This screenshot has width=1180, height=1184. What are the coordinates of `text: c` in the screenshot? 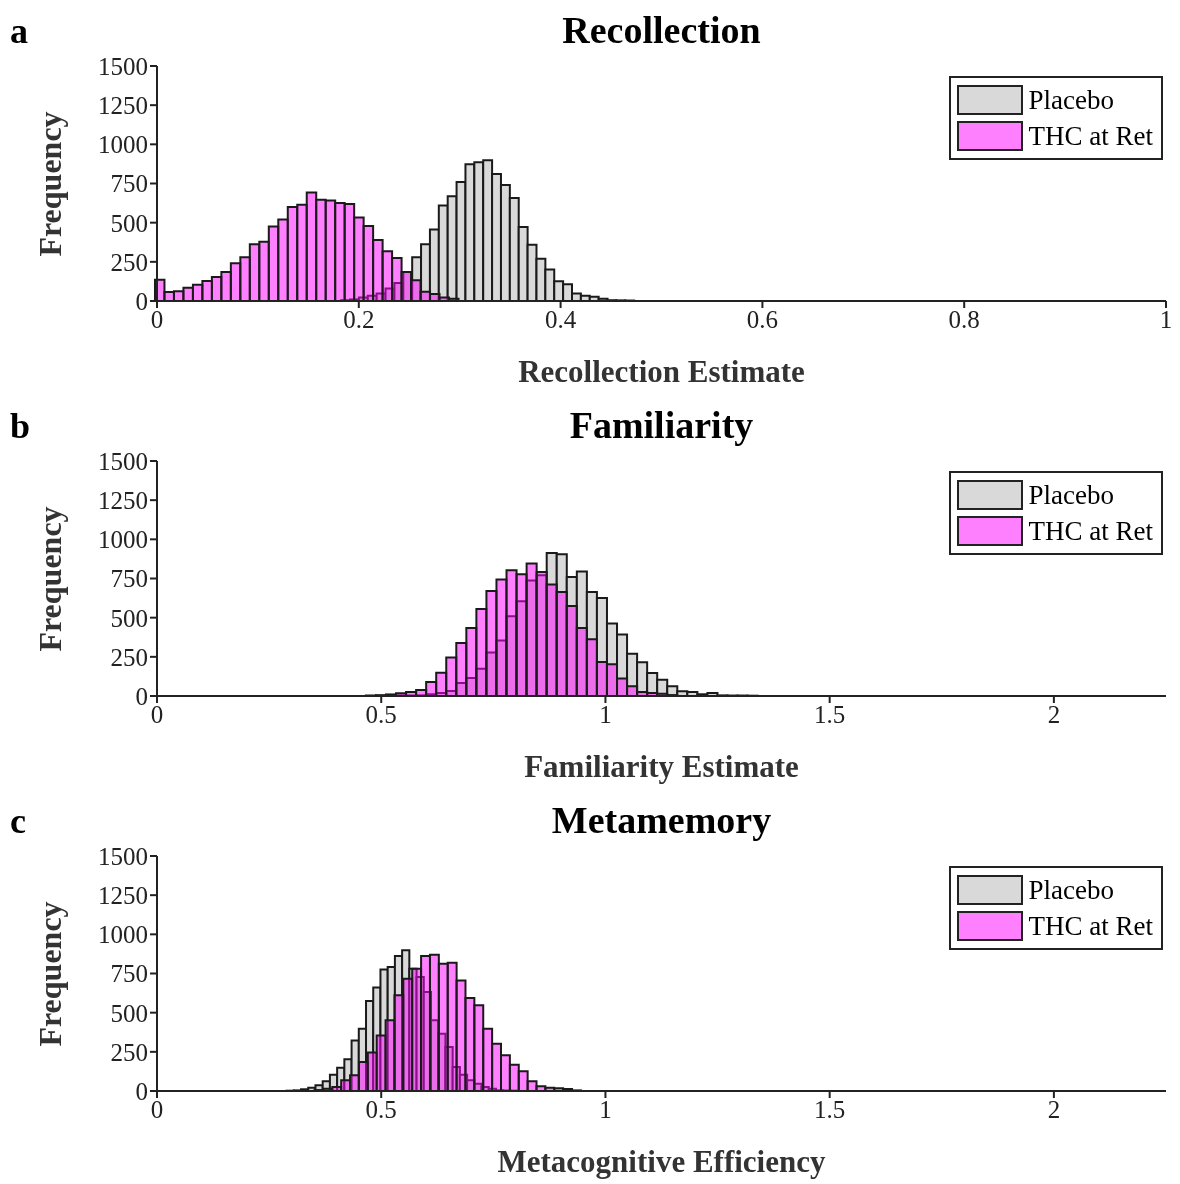 It's located at (18, 821).